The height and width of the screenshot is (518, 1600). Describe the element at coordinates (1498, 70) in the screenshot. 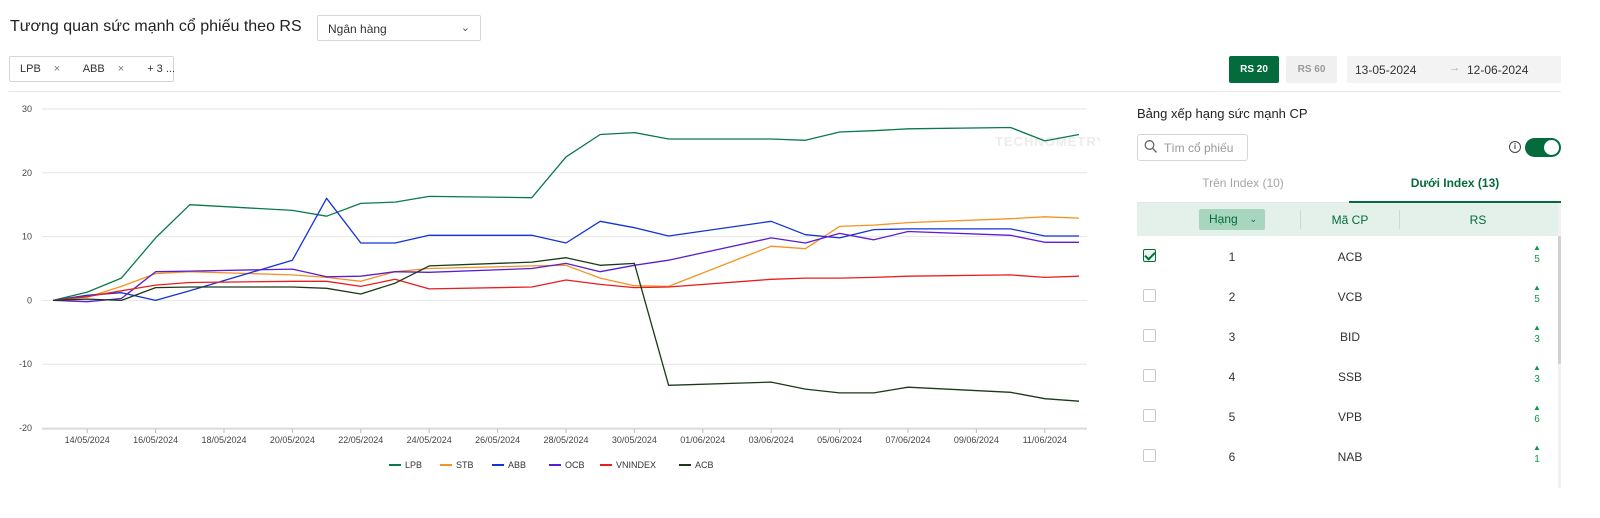

I see `date-to: 12-06-2024` at that location.